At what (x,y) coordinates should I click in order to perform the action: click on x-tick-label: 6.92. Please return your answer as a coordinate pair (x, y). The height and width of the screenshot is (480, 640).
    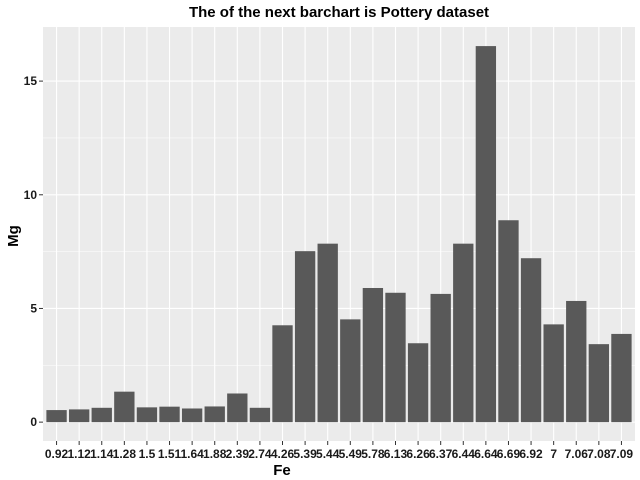
    Looking at the image, I should click on (531, 454).